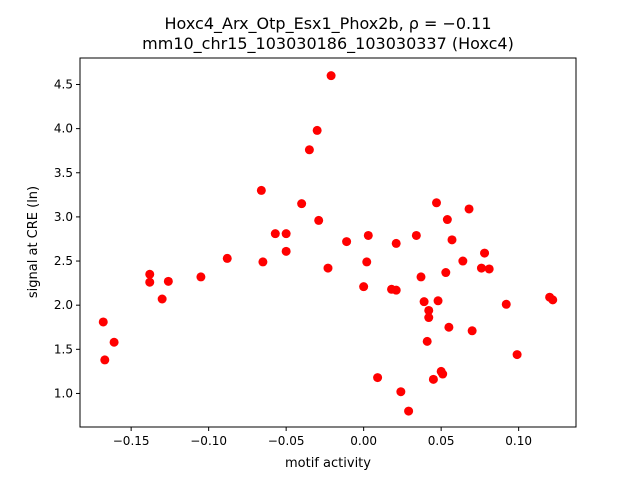 The height and width of the screenshot is (480, 640). Describe the element at coordinates (328, 463) in the screenshot. I see `x-axis-label: motif activity` at that location.